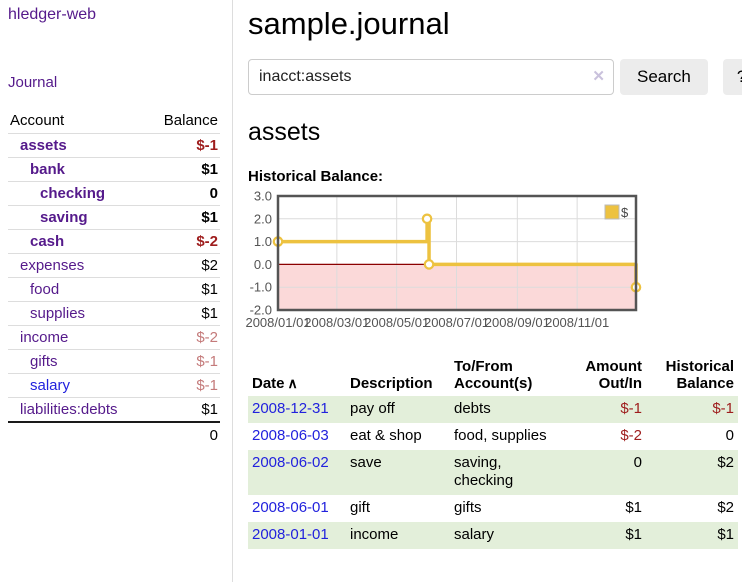 The width and height of the screenshot is (742, 582). Describe the element at coordinates (263, 218) in the screenshot. I see `y-tick-label: 2.0` at that location.